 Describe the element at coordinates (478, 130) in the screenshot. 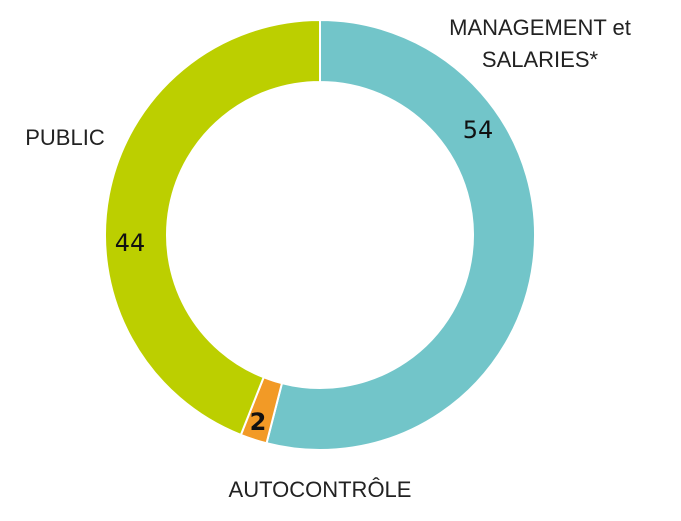

I see `value-label: 54` at that location.